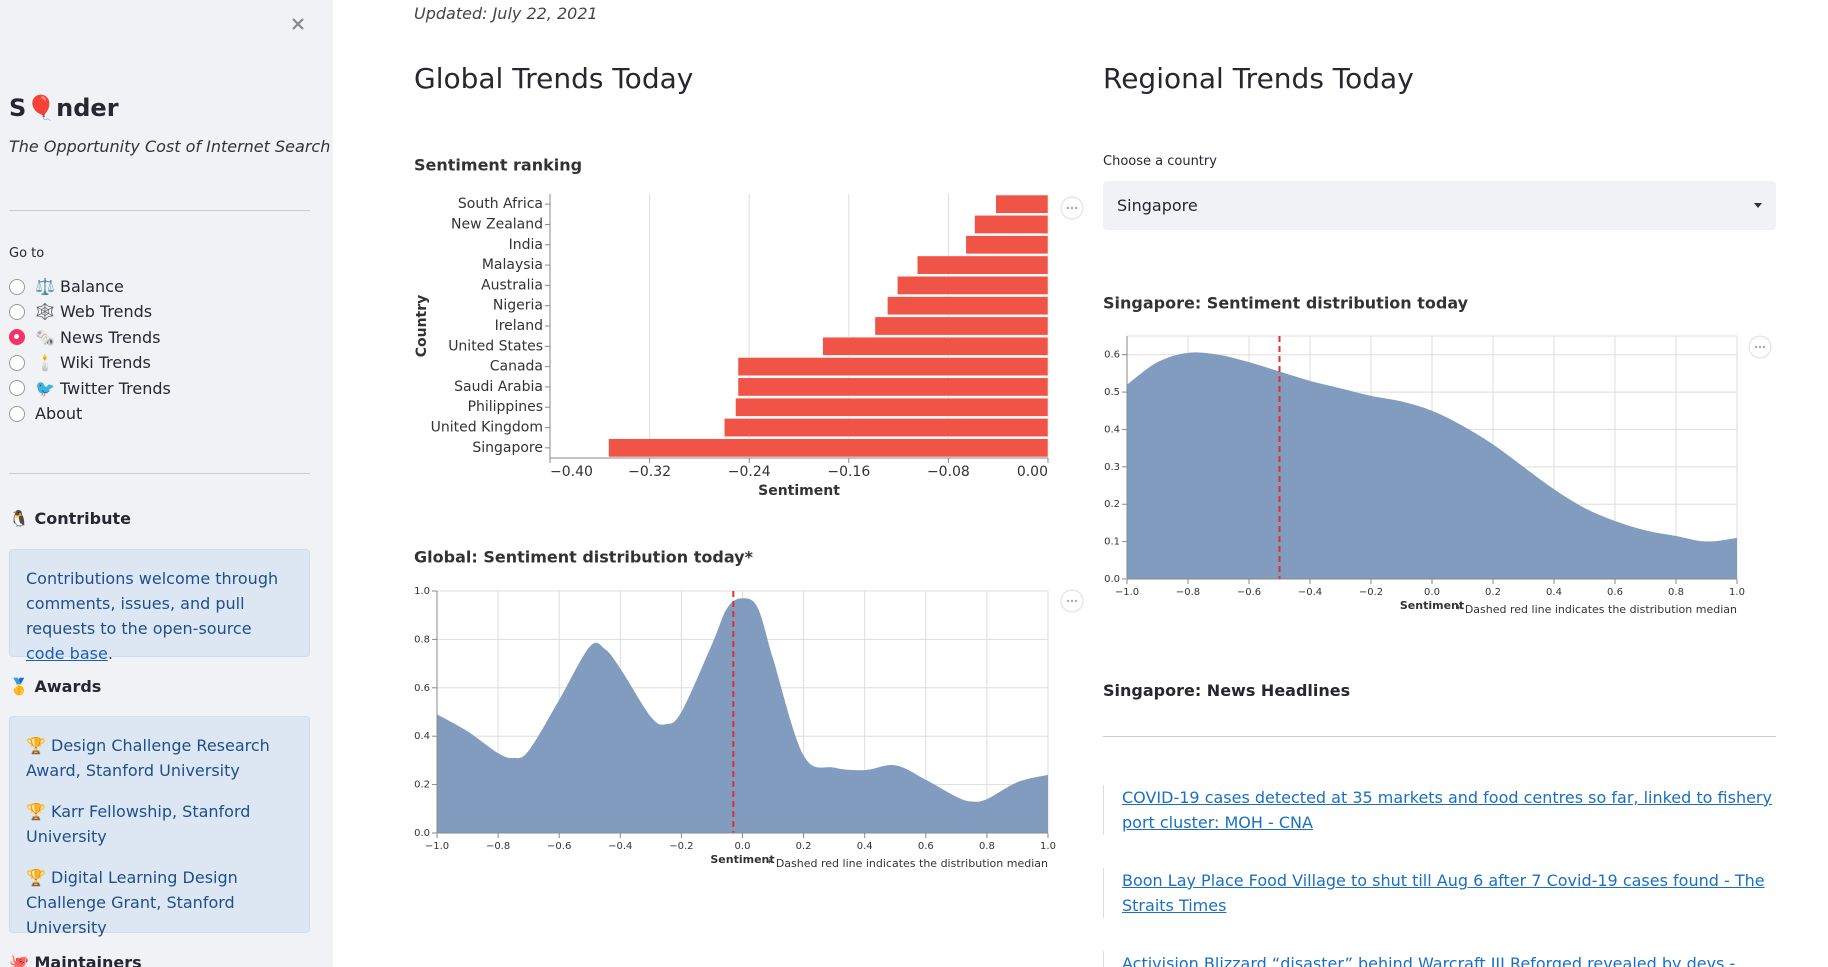 This screenshot has width=1828, height=967. Describe the element at coordinates (84, 337) in the screenshot. I see `nav-option: 🗞️ News Trends` at that location.